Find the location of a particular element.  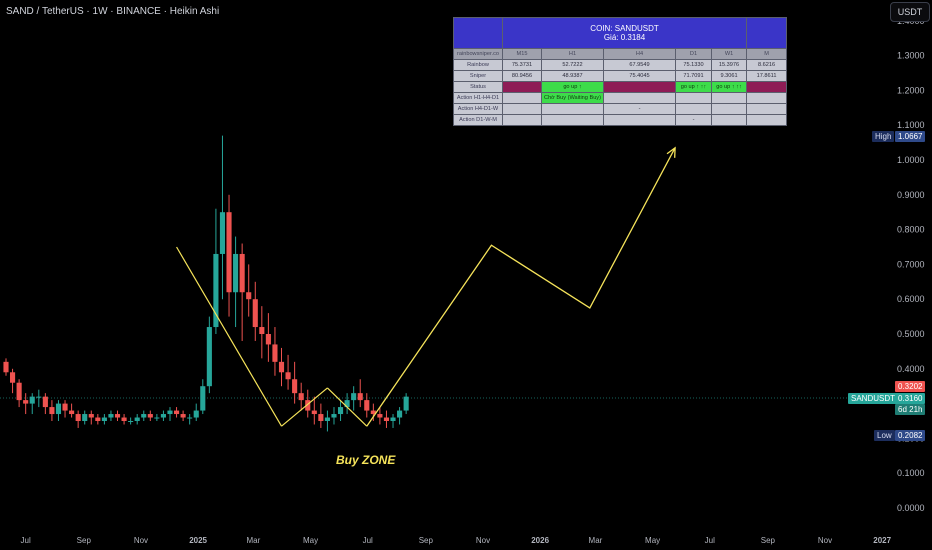

table-row-label: Action H1-H4-D1 is located at coordinates (478, 98).